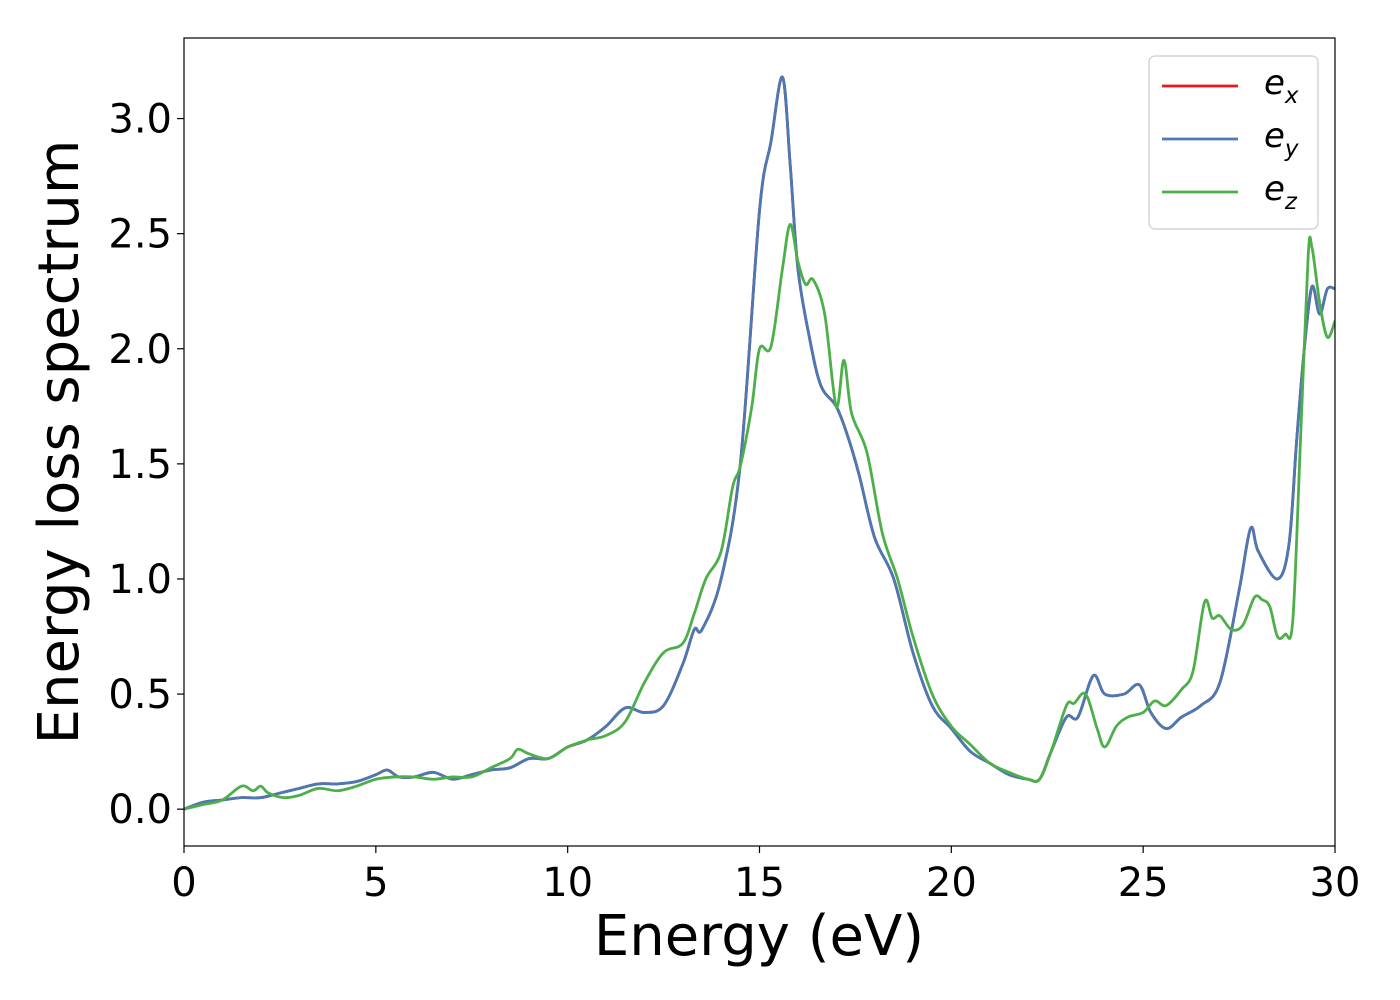  Describe the element at coordinates (1291, 96) in the screenshot. I see `legend-label-subscript: x` at that location.